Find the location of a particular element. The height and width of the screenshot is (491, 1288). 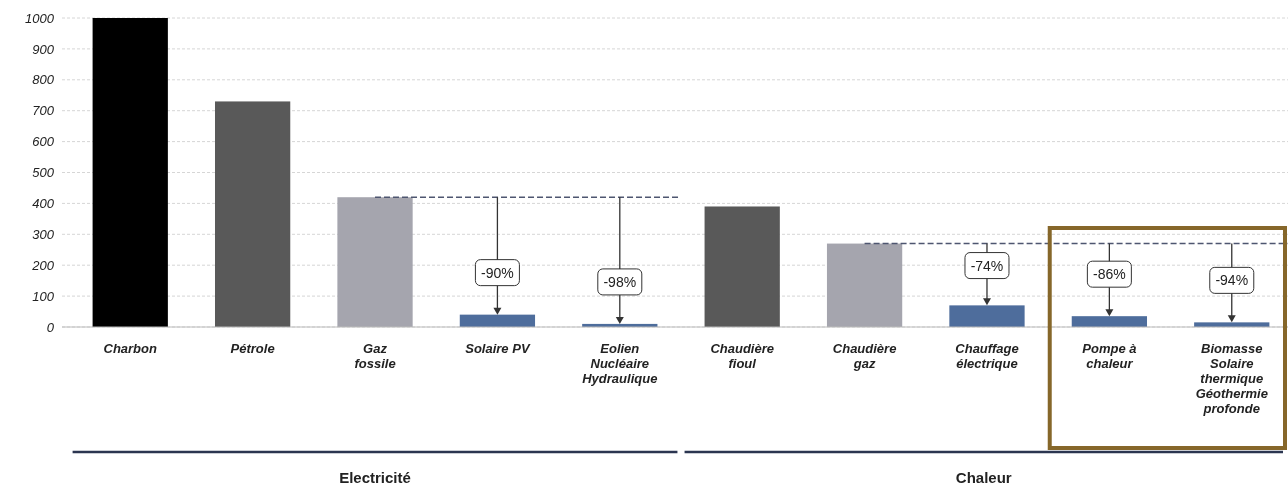

y-tick-label: 100 is located at coordinates (43, 296).